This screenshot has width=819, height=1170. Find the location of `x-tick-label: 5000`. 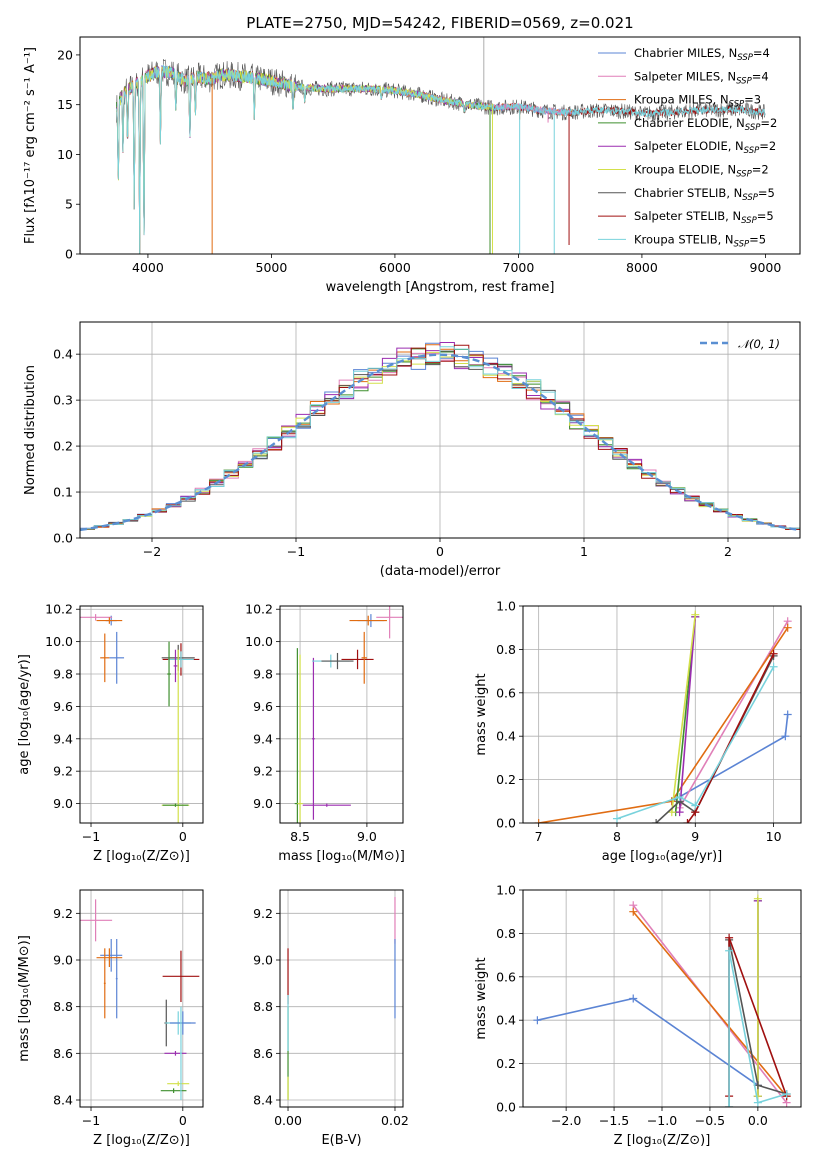

x-tick-label: 5000 is located at coordinates (272, 267).